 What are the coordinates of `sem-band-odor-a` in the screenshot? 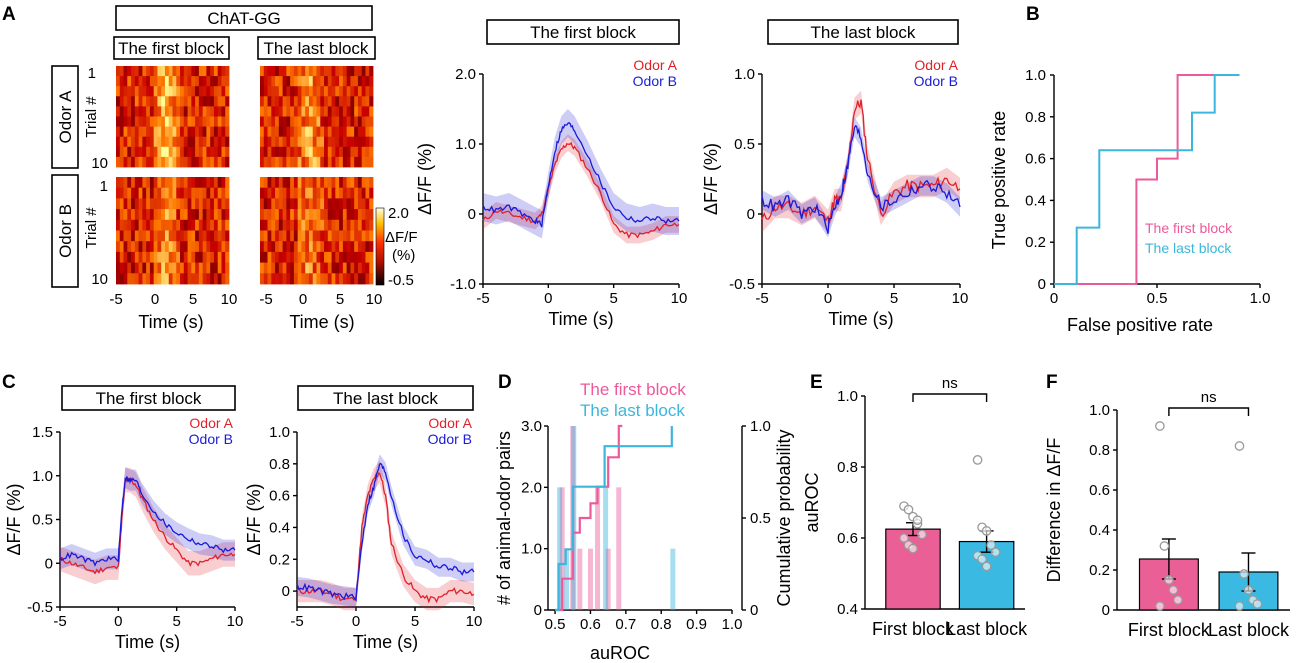 It's located at (581, 189).